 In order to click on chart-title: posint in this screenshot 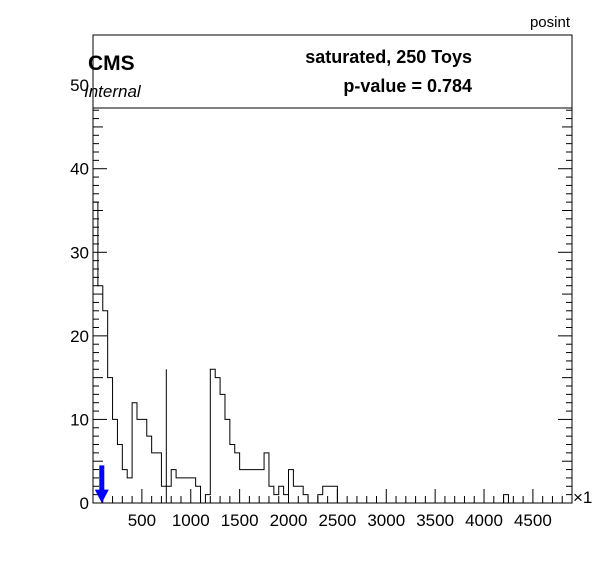, I will do `click(550, 22)`.